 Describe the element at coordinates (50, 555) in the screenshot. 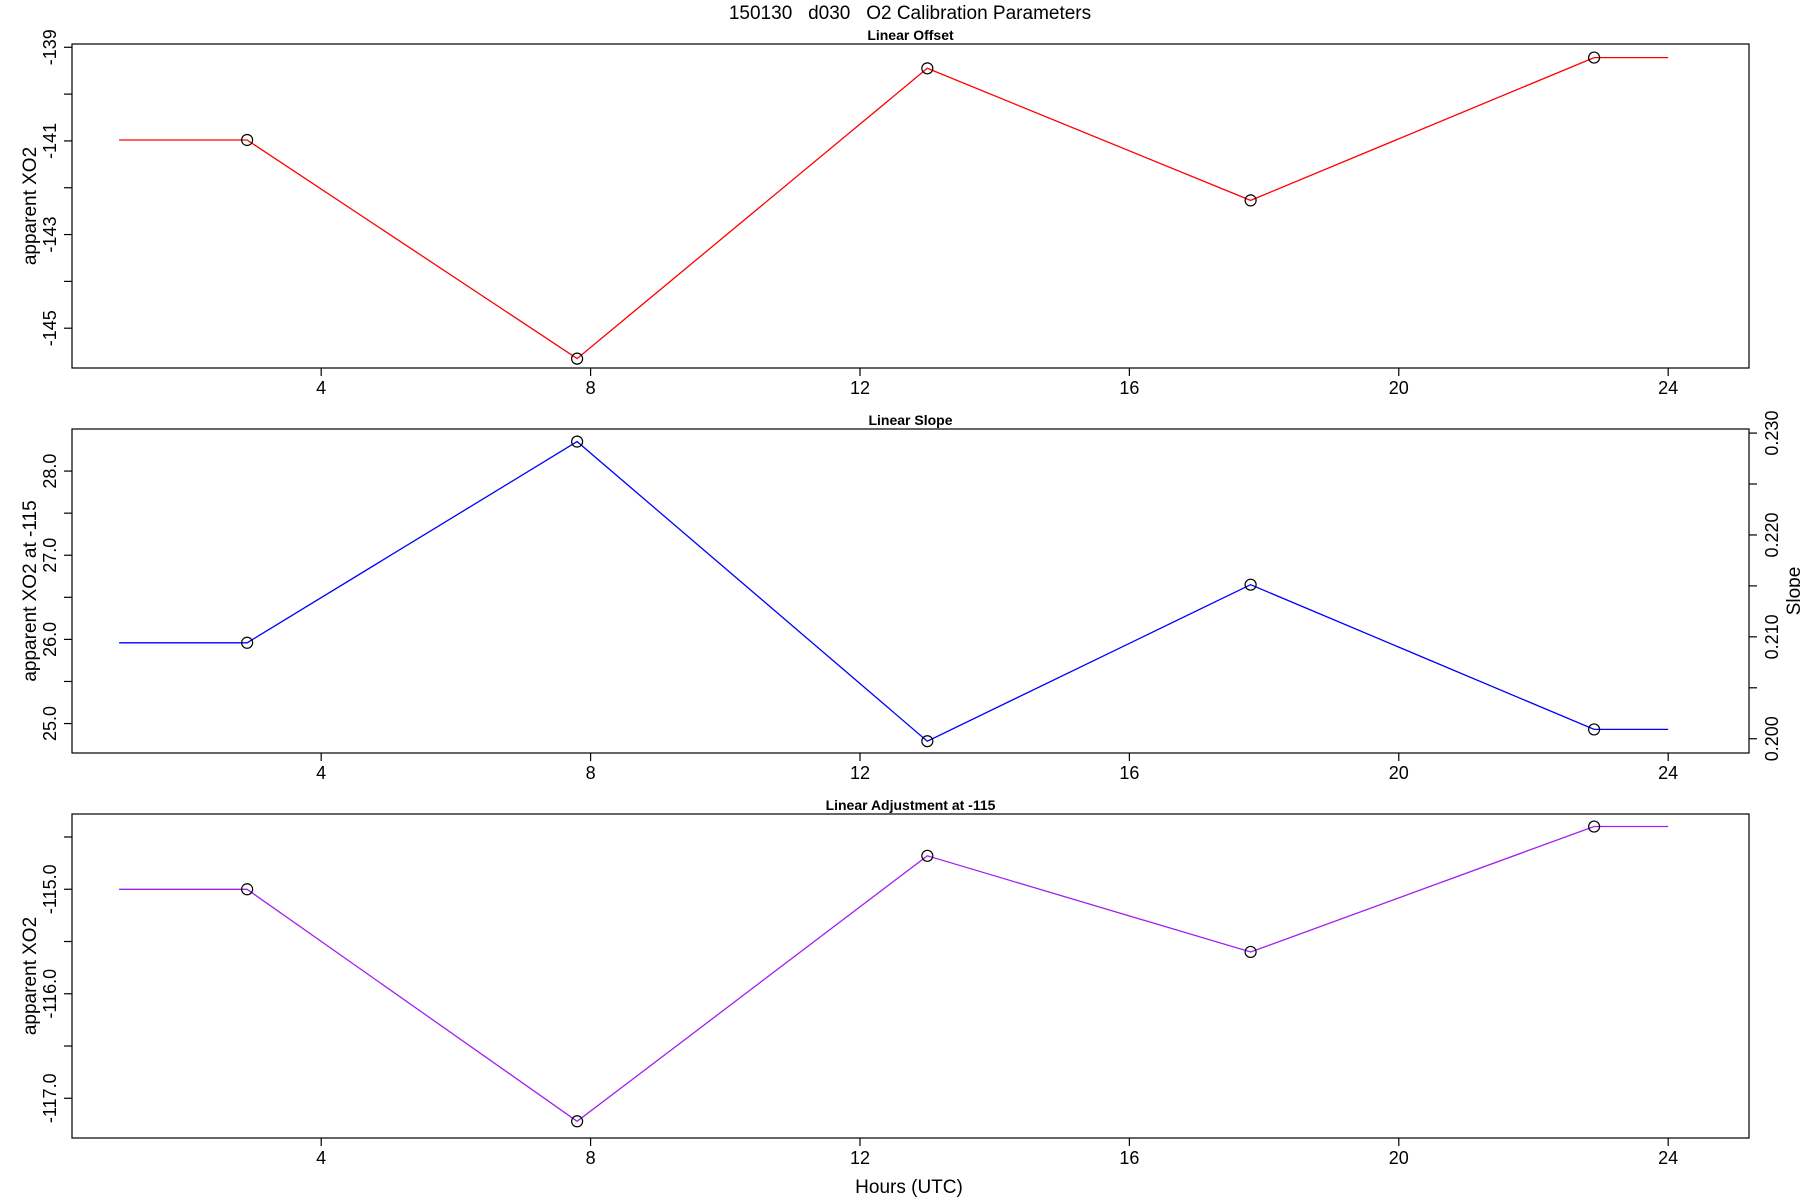

I see `y-tick-label: 27.0` at that location.